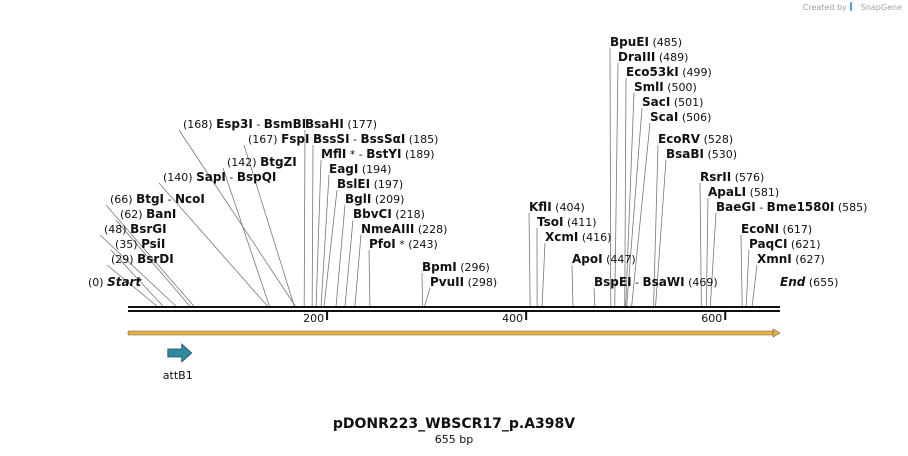 The image size is (908, 456). What do you see at coordinates (715, 177) in the screenshot?
I see `site-name-part: RsrII` at bounding box center [715, 177].